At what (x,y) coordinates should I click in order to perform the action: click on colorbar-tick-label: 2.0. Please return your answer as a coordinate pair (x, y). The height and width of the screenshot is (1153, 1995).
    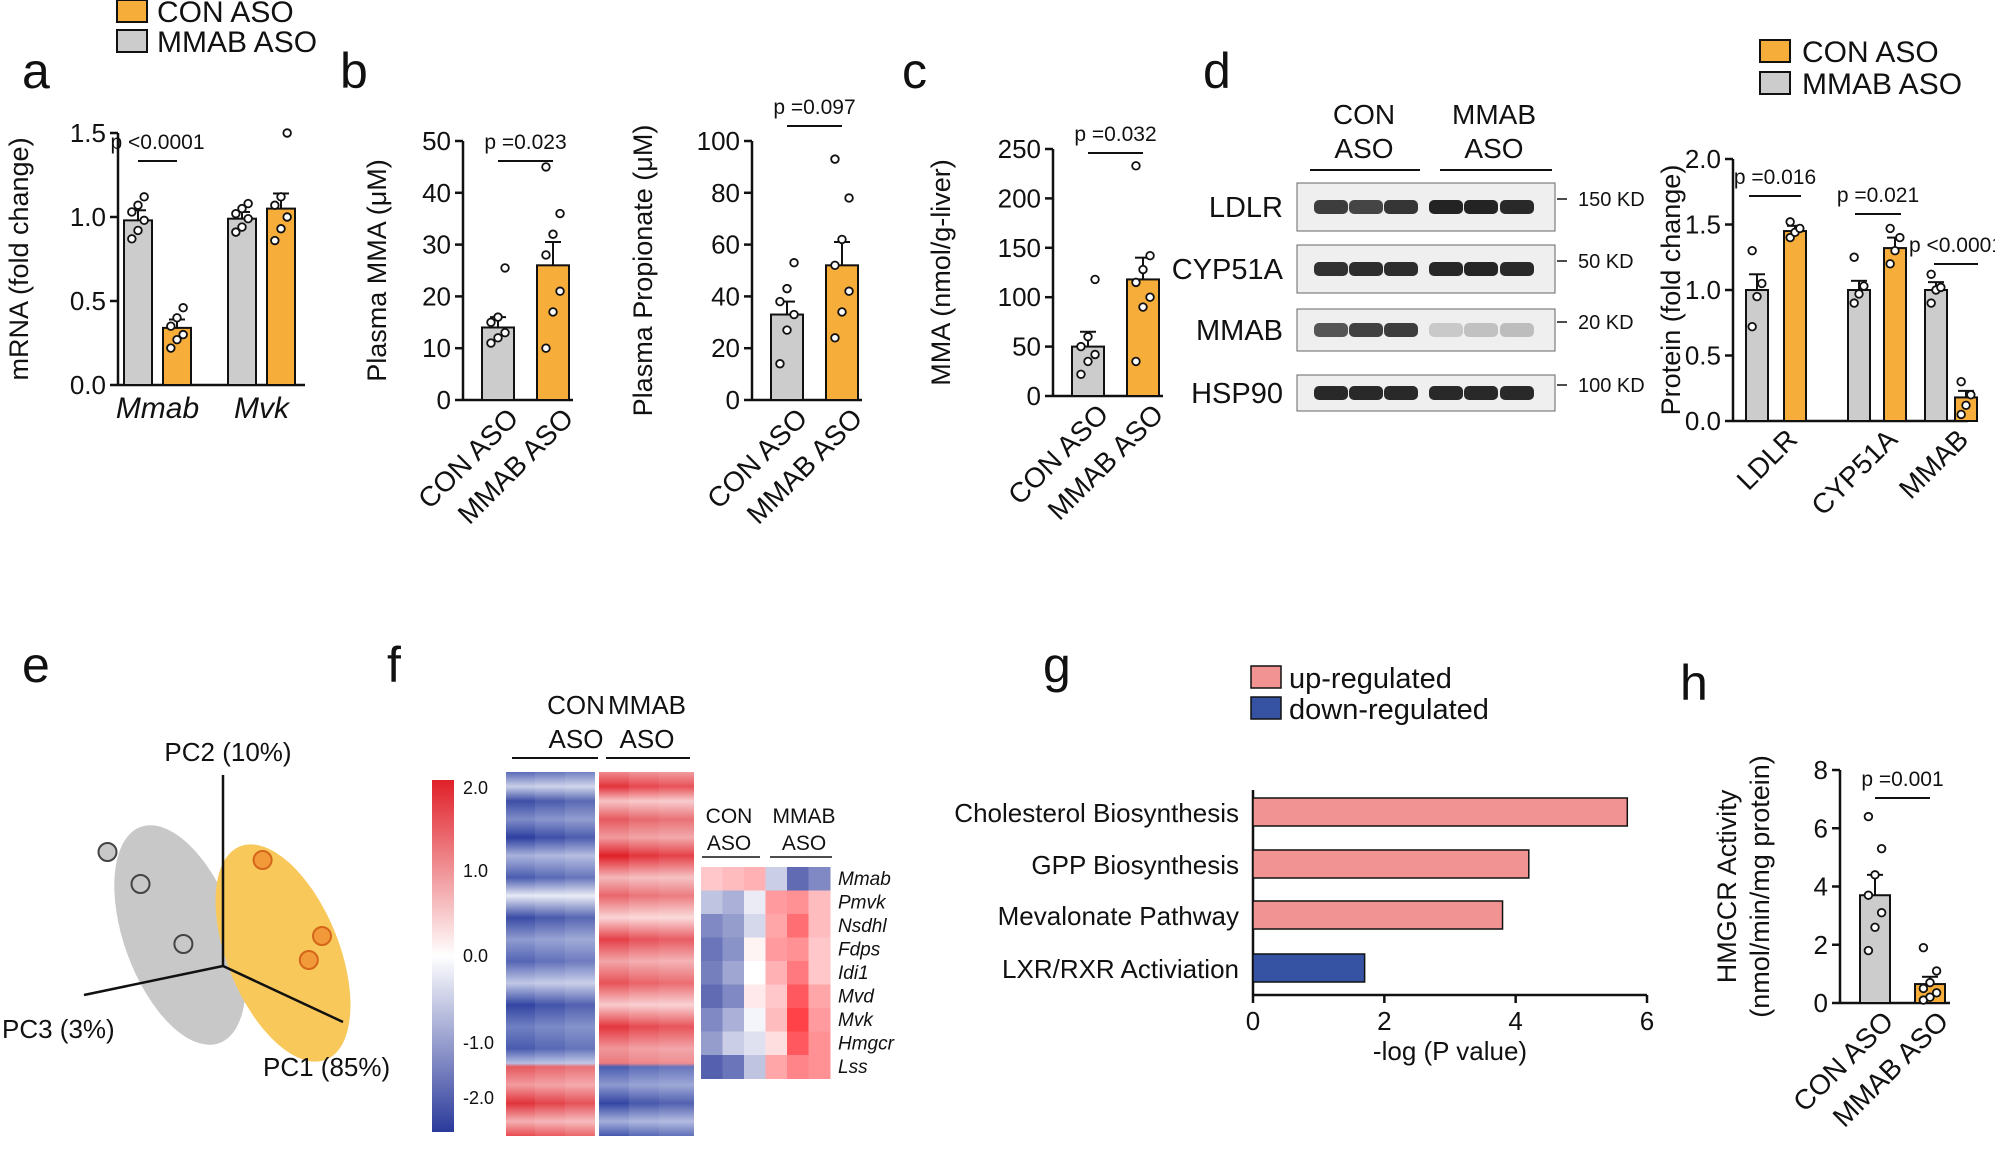
    Looking at the image, I should click on (475, 788).